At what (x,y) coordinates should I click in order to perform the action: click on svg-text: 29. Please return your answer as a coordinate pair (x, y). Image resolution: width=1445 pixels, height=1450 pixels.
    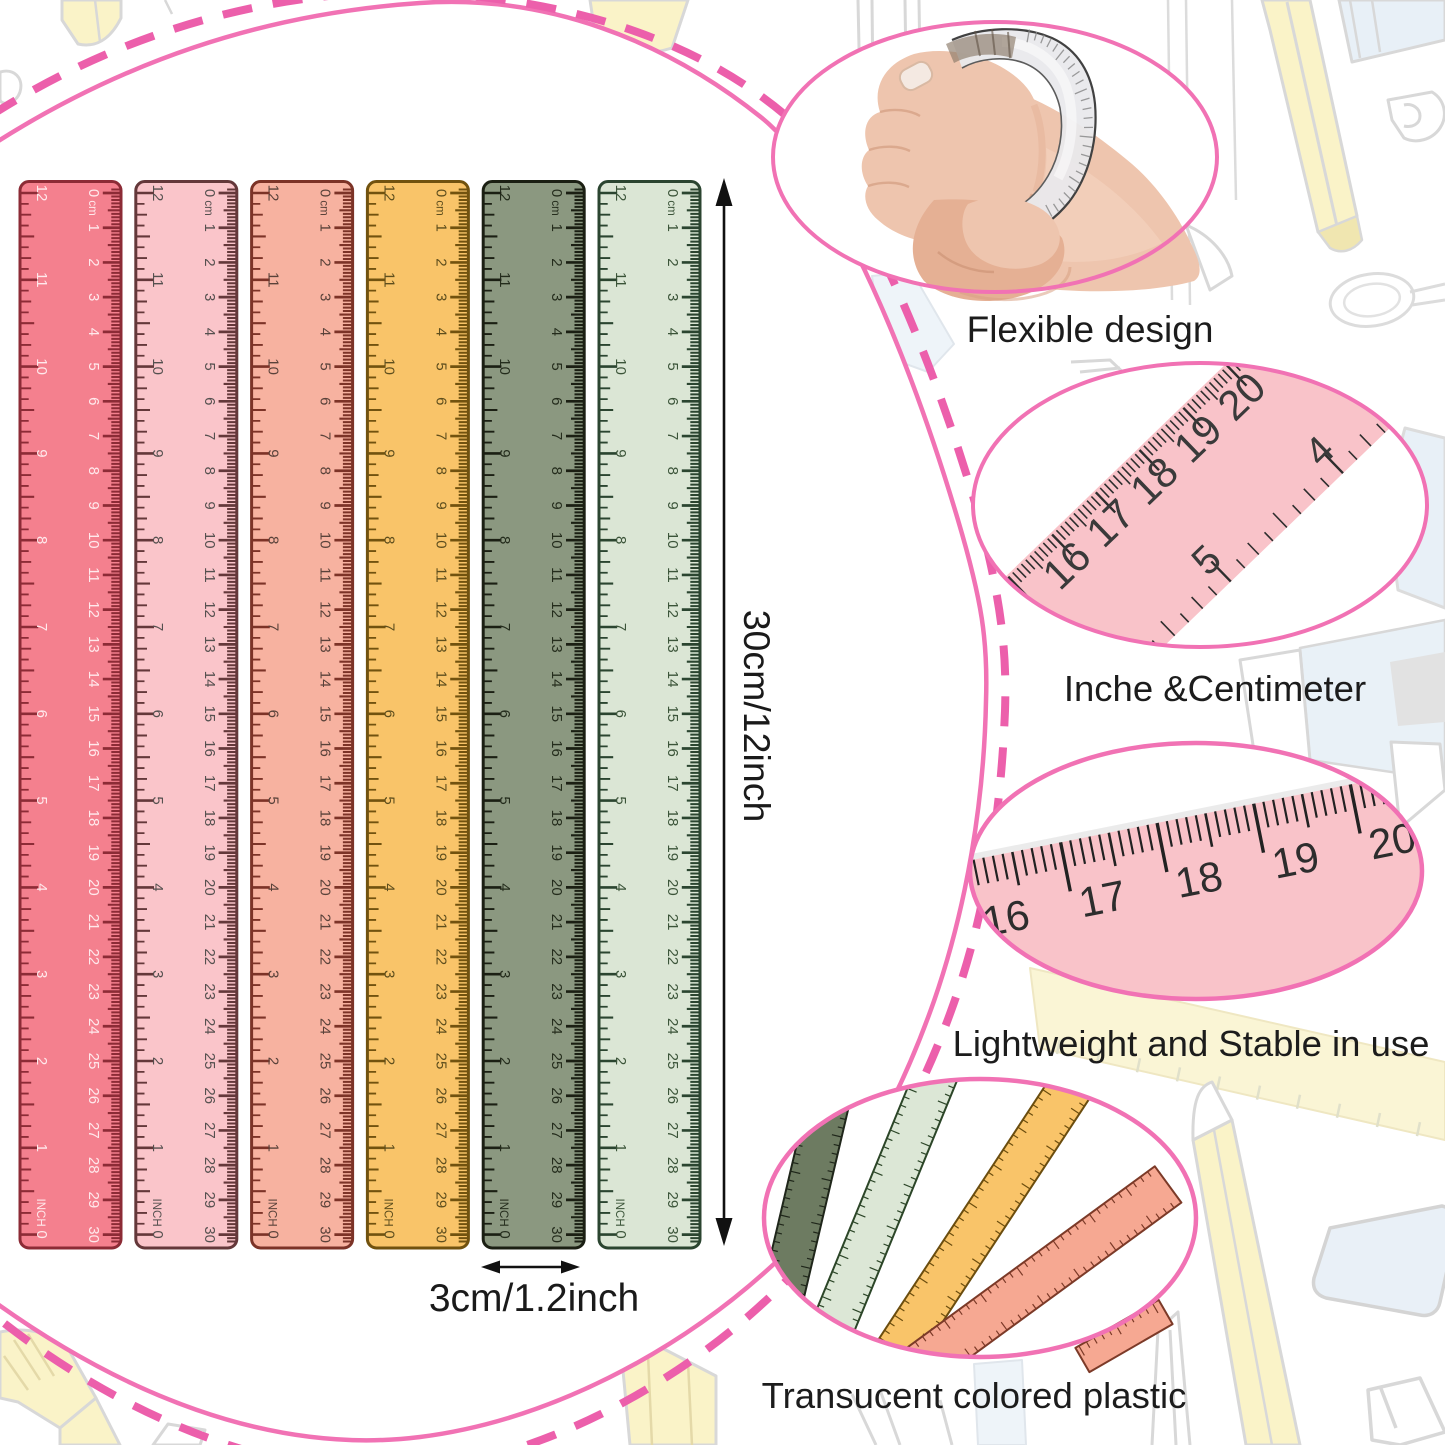
    Looking at the image, I should click on (440, 1200).